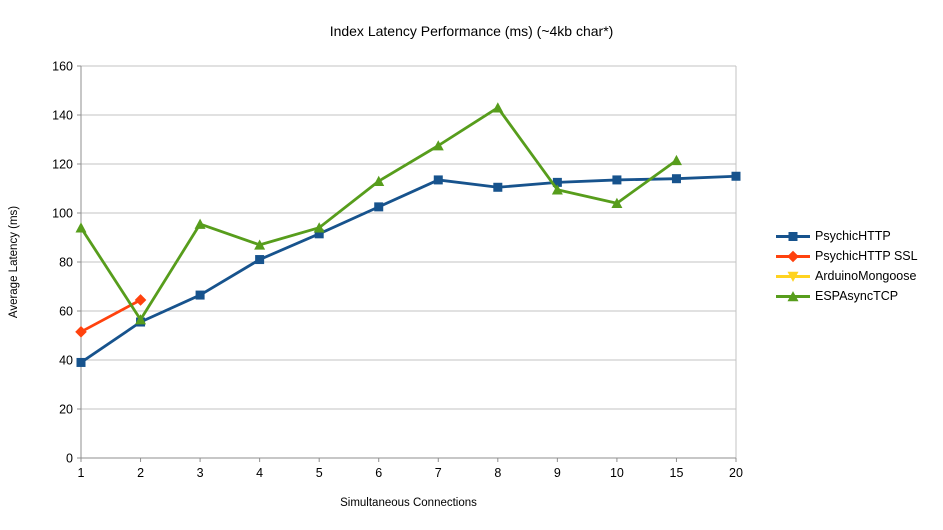 The width and height of the screenshot is (943, 530). What do you see at coordinates (66, 312) in the screenshot?
I see `y-tick-label: 60` at bounding box center [66, 312].